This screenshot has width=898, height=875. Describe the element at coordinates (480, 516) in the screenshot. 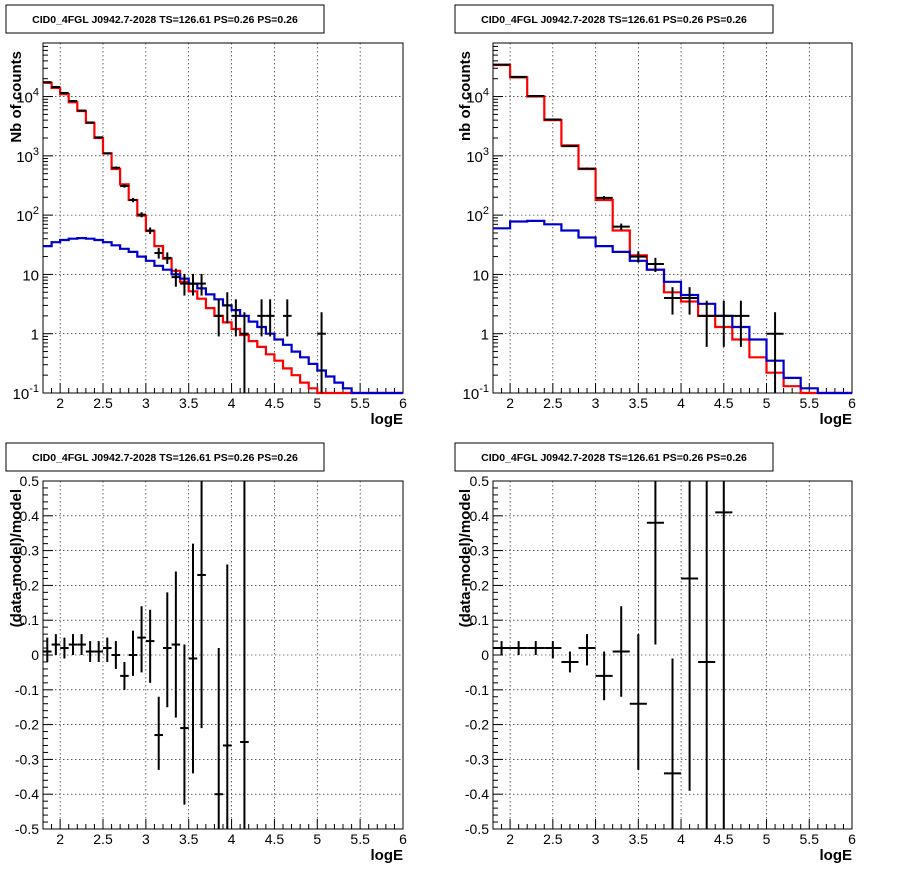

I see `y-tick-label: 0.4` at that location.